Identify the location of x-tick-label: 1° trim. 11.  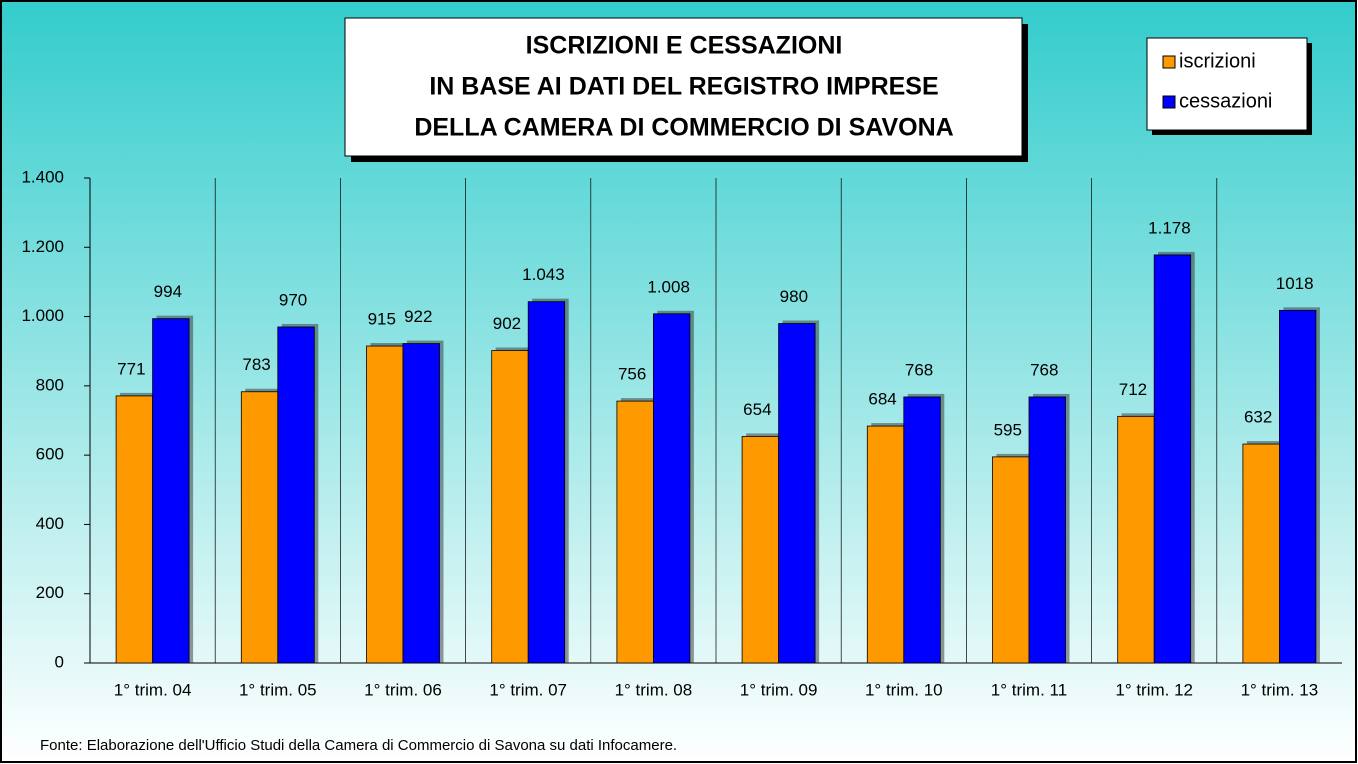
(1029, 689).